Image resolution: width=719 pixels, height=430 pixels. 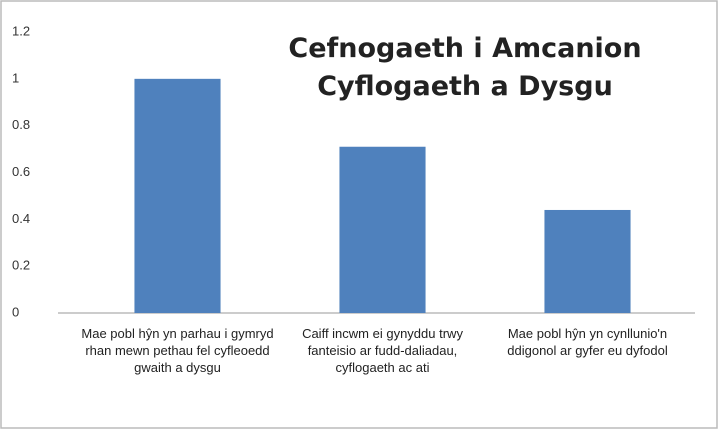 What do you see at coordinates (21, 171) in the screenshot?
I see `y-tick-label: 0.6` at bounding box center [21, 171].